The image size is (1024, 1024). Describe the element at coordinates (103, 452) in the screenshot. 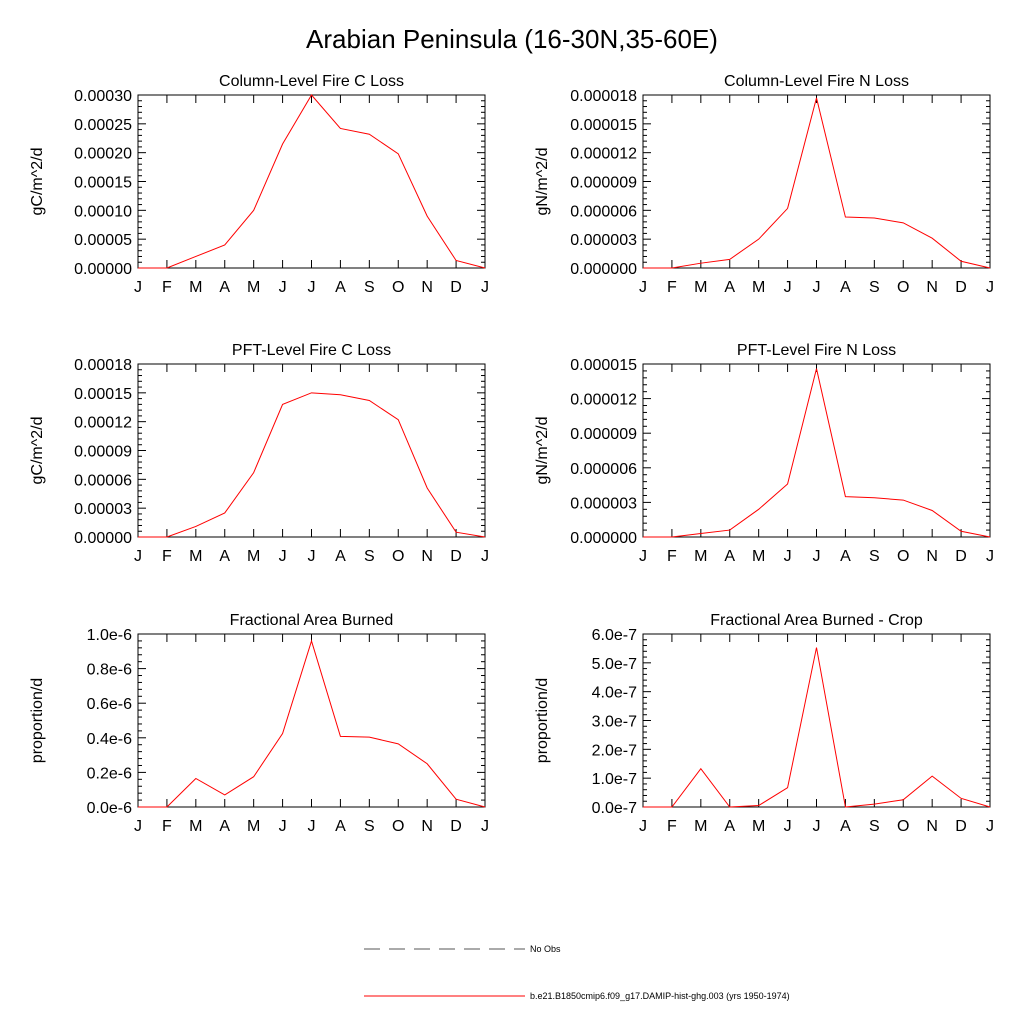

I see `y-tick-label: 0.00009` at that location.